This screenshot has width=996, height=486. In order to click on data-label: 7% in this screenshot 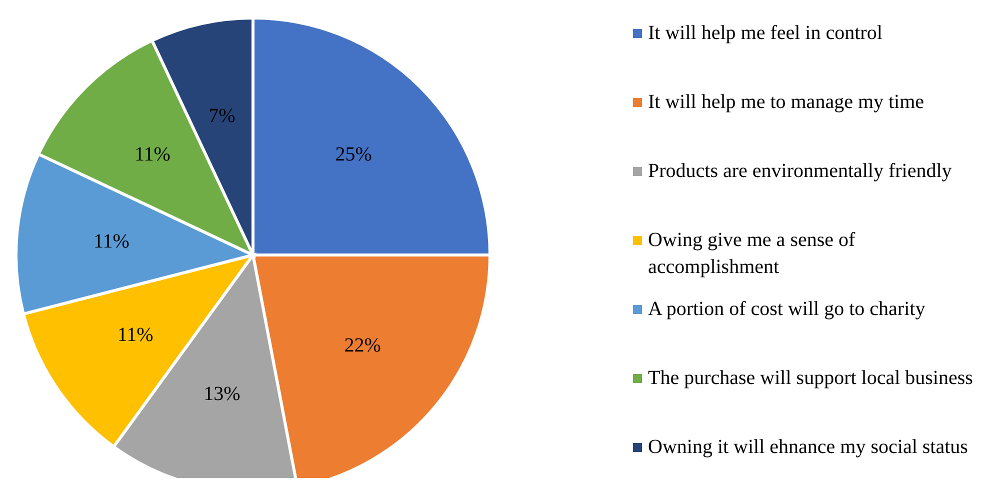, I will do `click(222, 116)`.